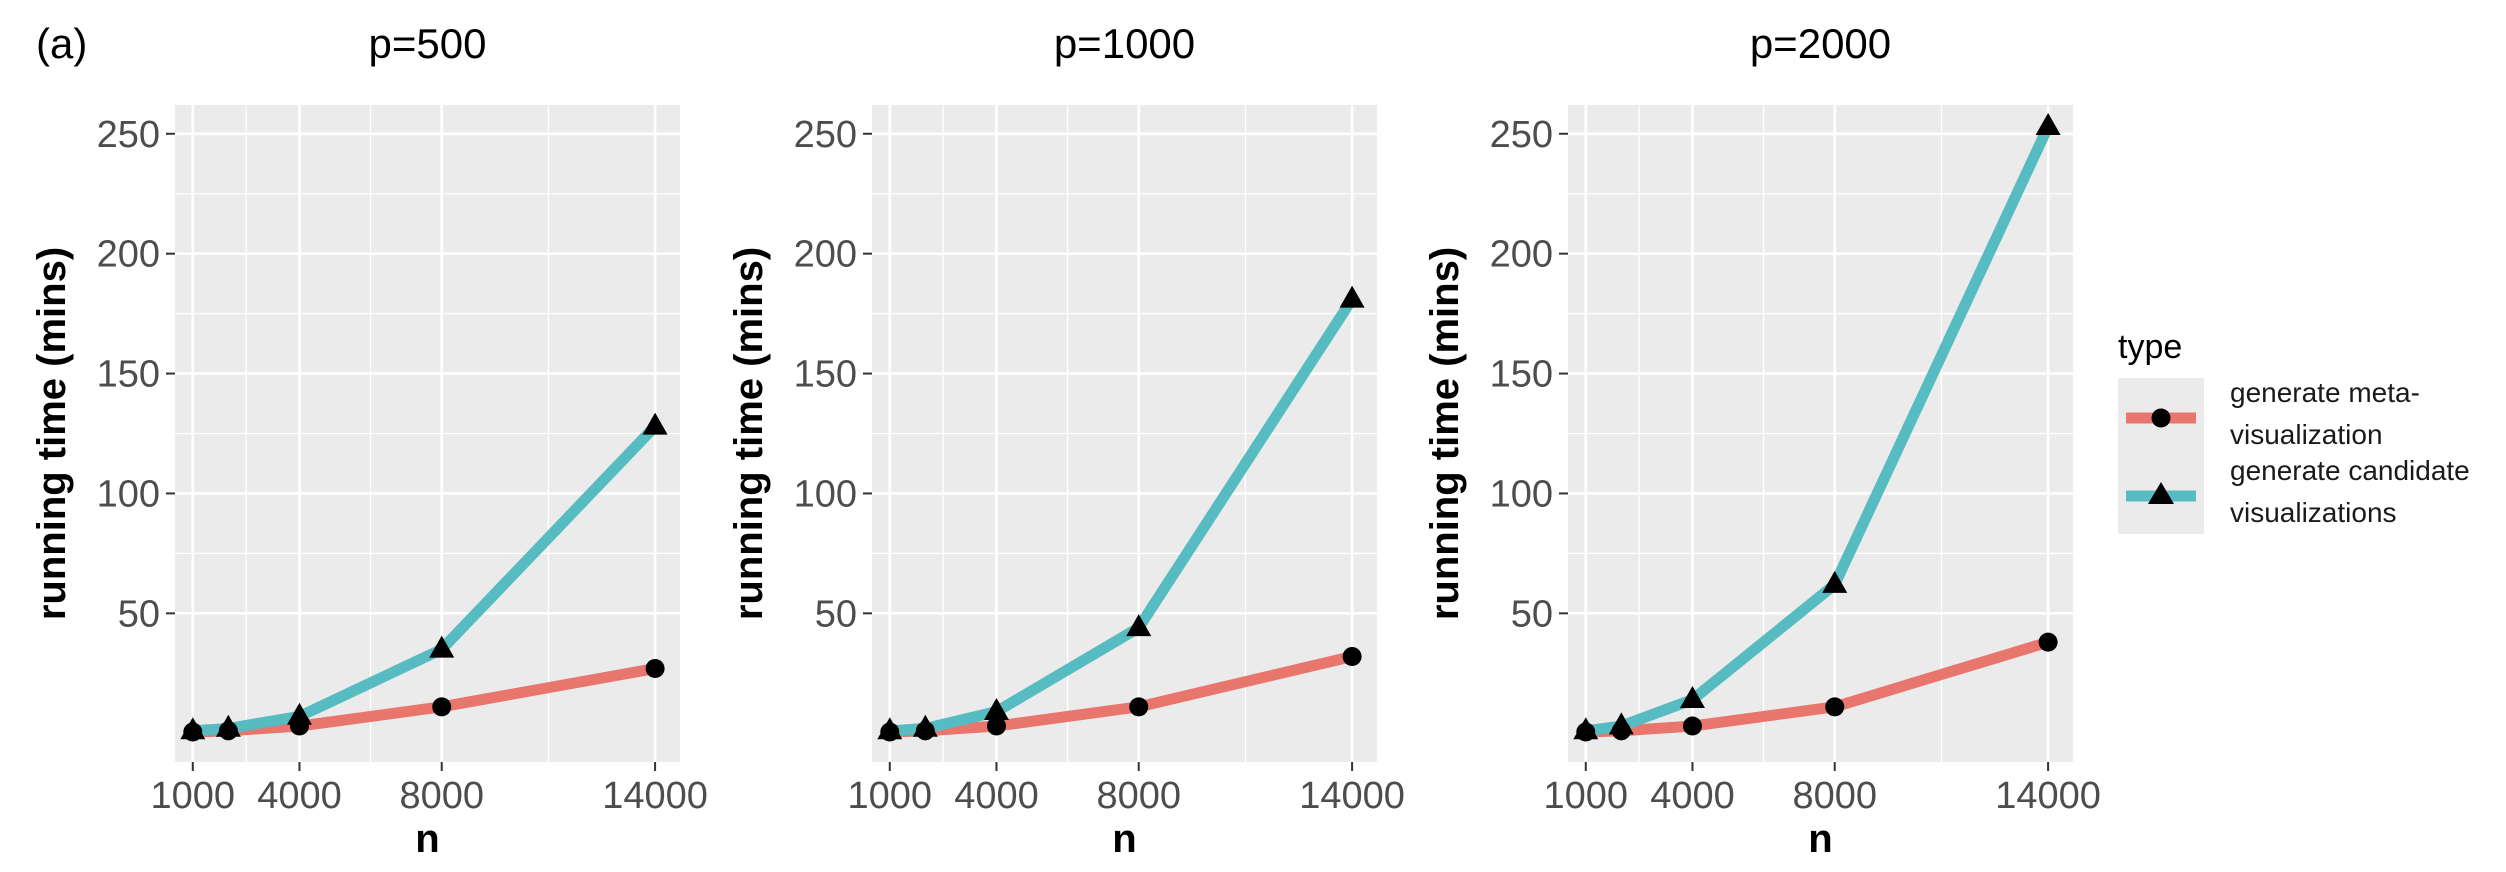 The width and height of the screenshot is (2506, 872). Describe the element at coordinates (428, 43) in the screenshot. I see `panel-title: p=500` at that location.